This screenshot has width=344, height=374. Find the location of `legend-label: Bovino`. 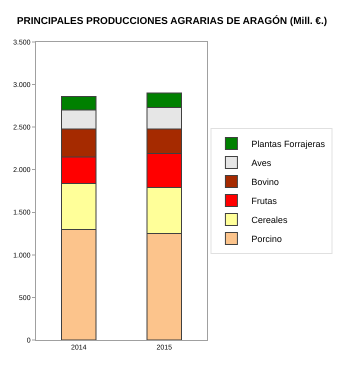

legend-label: Bovino is located at coordinates (265, 182).